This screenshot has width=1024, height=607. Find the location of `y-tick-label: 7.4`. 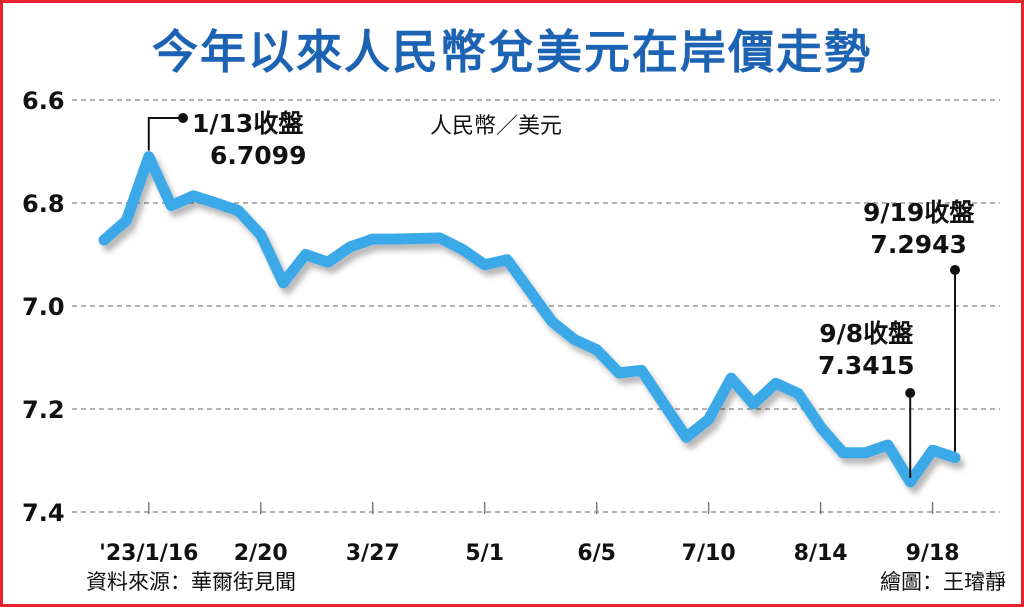

y-tick-label: 7.4 is located at coordinates (43, 513).